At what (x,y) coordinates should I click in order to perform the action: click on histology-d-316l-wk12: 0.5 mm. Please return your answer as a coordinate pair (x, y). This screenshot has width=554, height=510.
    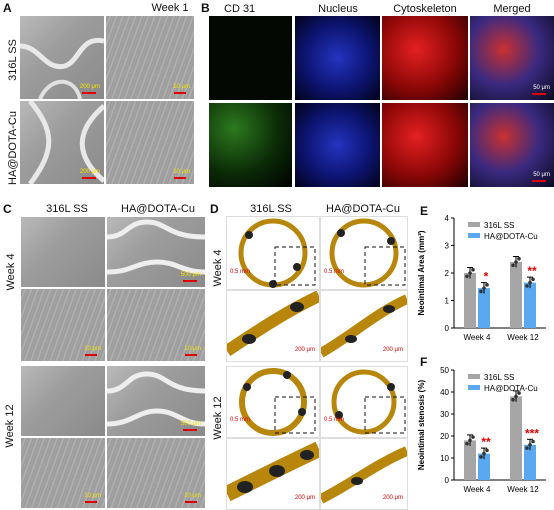
    Looking at the image, I should click on (273, 402).